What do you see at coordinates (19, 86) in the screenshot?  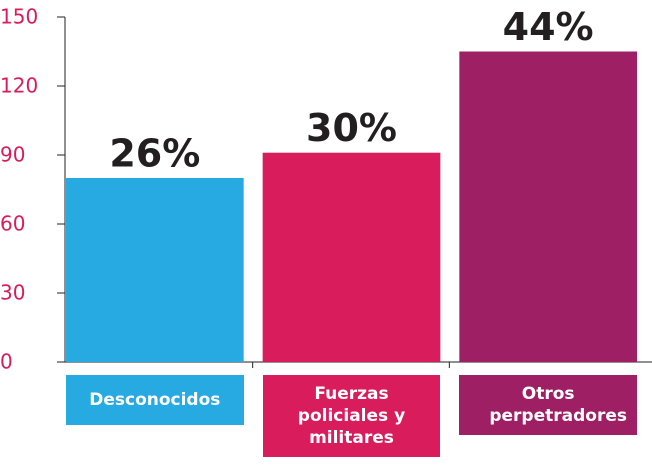 I see `y-tick-label: 120` at bounding box center [19, 86].